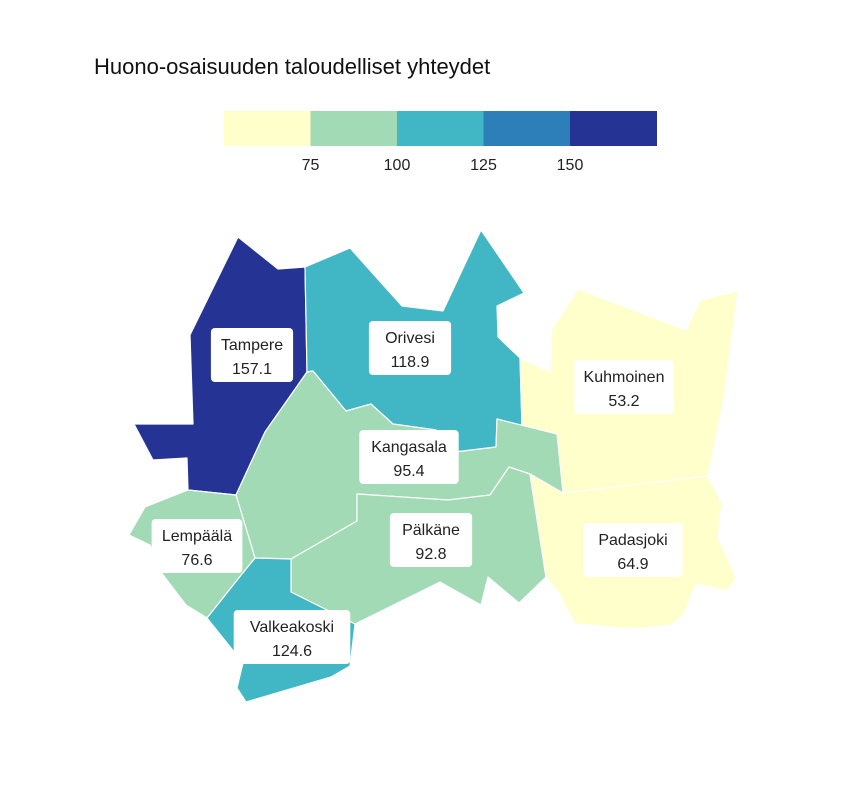  Describe the element at coordinates (431, 530) in the screenshot. I see `region-name: Pälkäne` at that location.